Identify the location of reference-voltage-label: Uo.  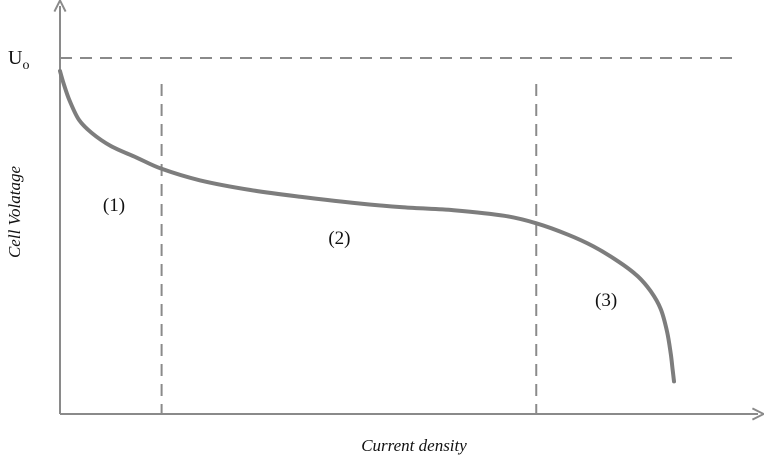
(18, 60).